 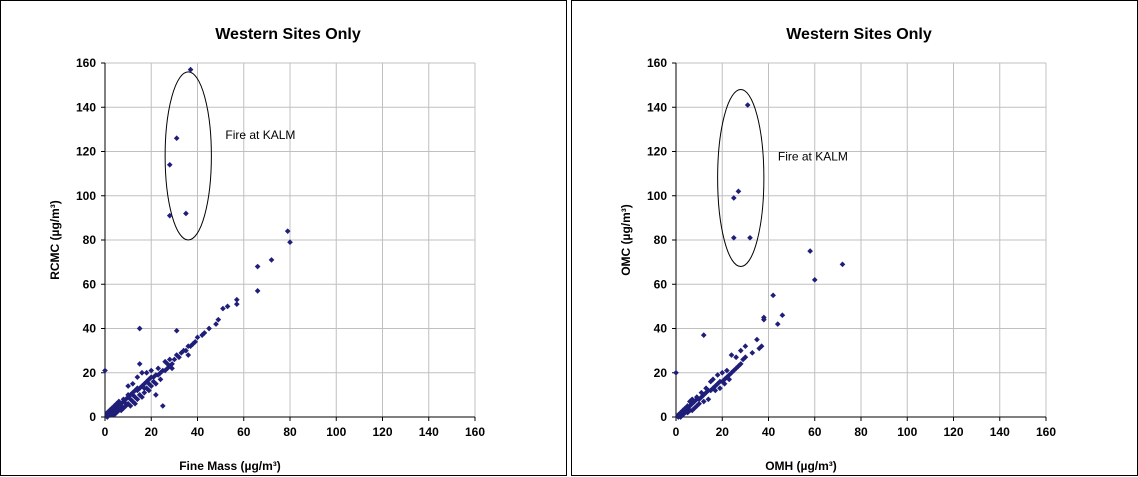 What do you see at coordinates (1000, 432) in the screenshot?
I see `x-tick-label: 140` at bounding box center [1000, 432].